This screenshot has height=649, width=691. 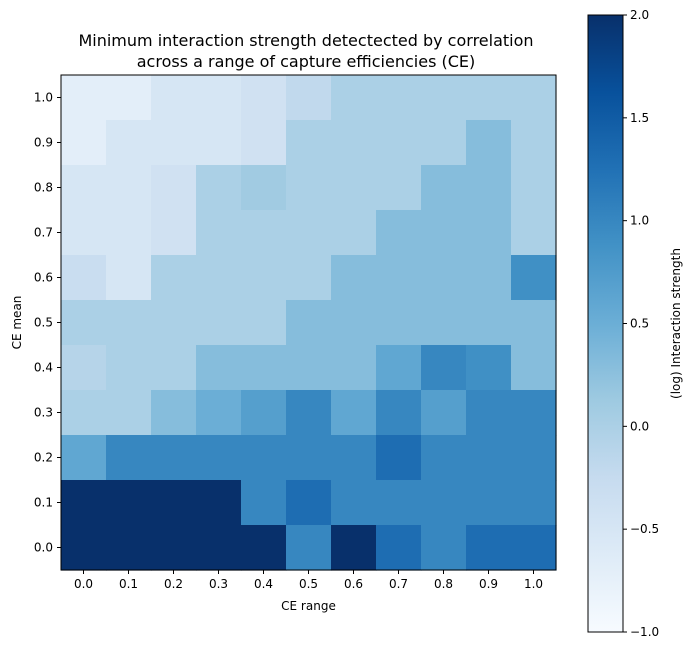 What do you see at coordinates (676, 323) in the screenshot?
I see `colorbar-label: (log) Interaction strength` at bounding box center [676, 323].